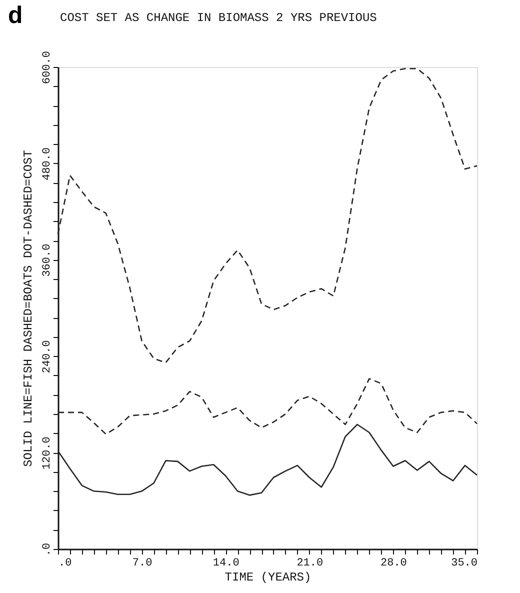 This screenshot has width=520, height=593. What do you see at coordinates (48, 357) in the screenshot?
I see `y-tick-label: 240.0` at bounding box center [48, 357].